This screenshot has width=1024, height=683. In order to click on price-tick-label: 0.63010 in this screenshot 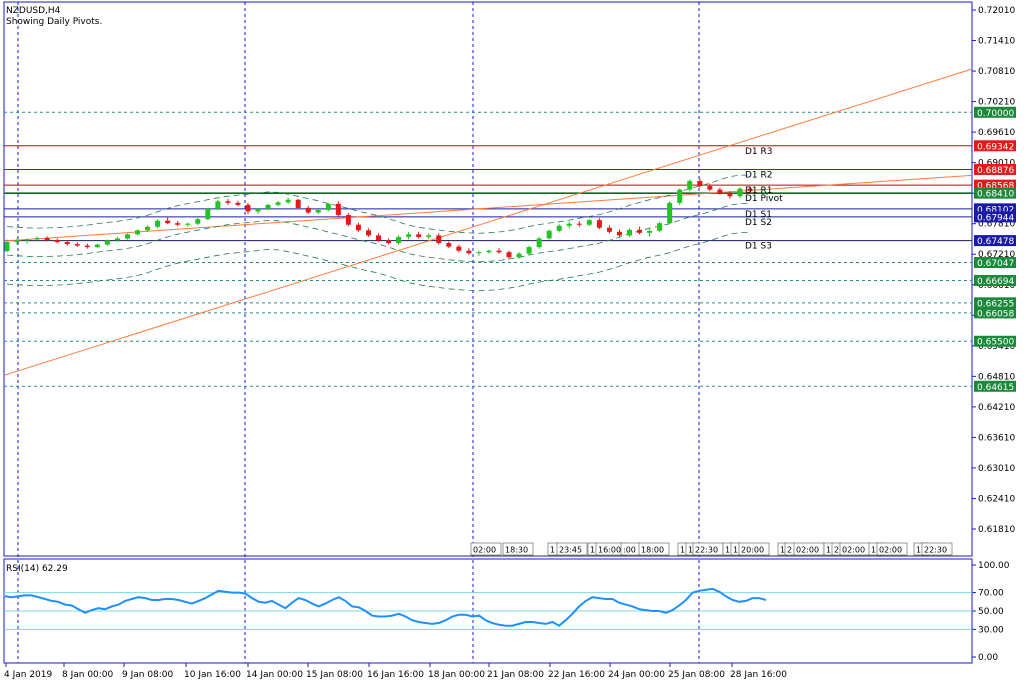, I will do `click(996, 469)`.